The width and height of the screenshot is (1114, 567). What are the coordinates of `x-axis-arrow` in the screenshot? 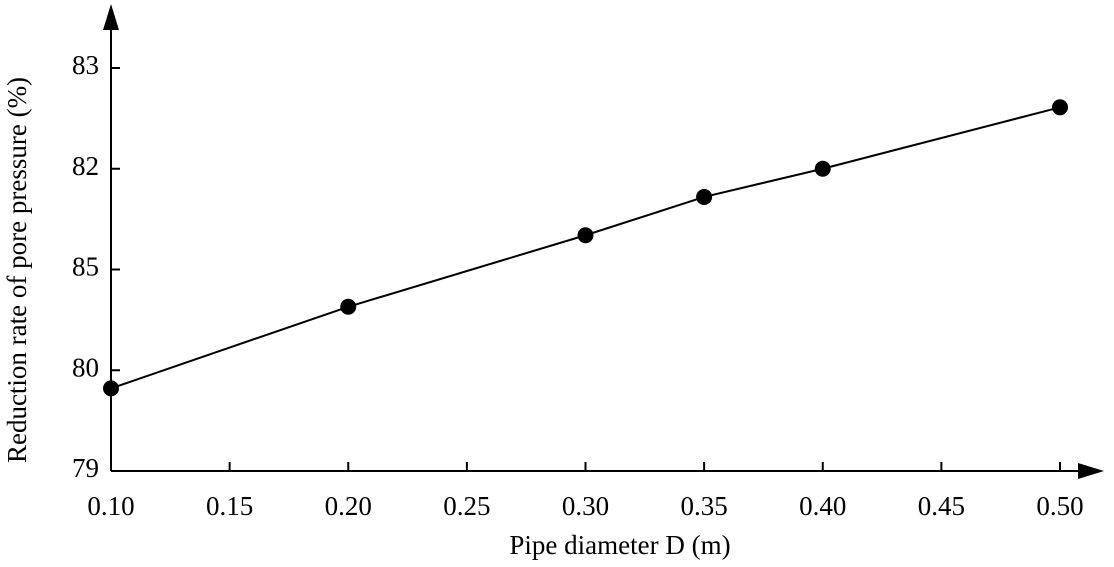 It's located at (1091, 471).